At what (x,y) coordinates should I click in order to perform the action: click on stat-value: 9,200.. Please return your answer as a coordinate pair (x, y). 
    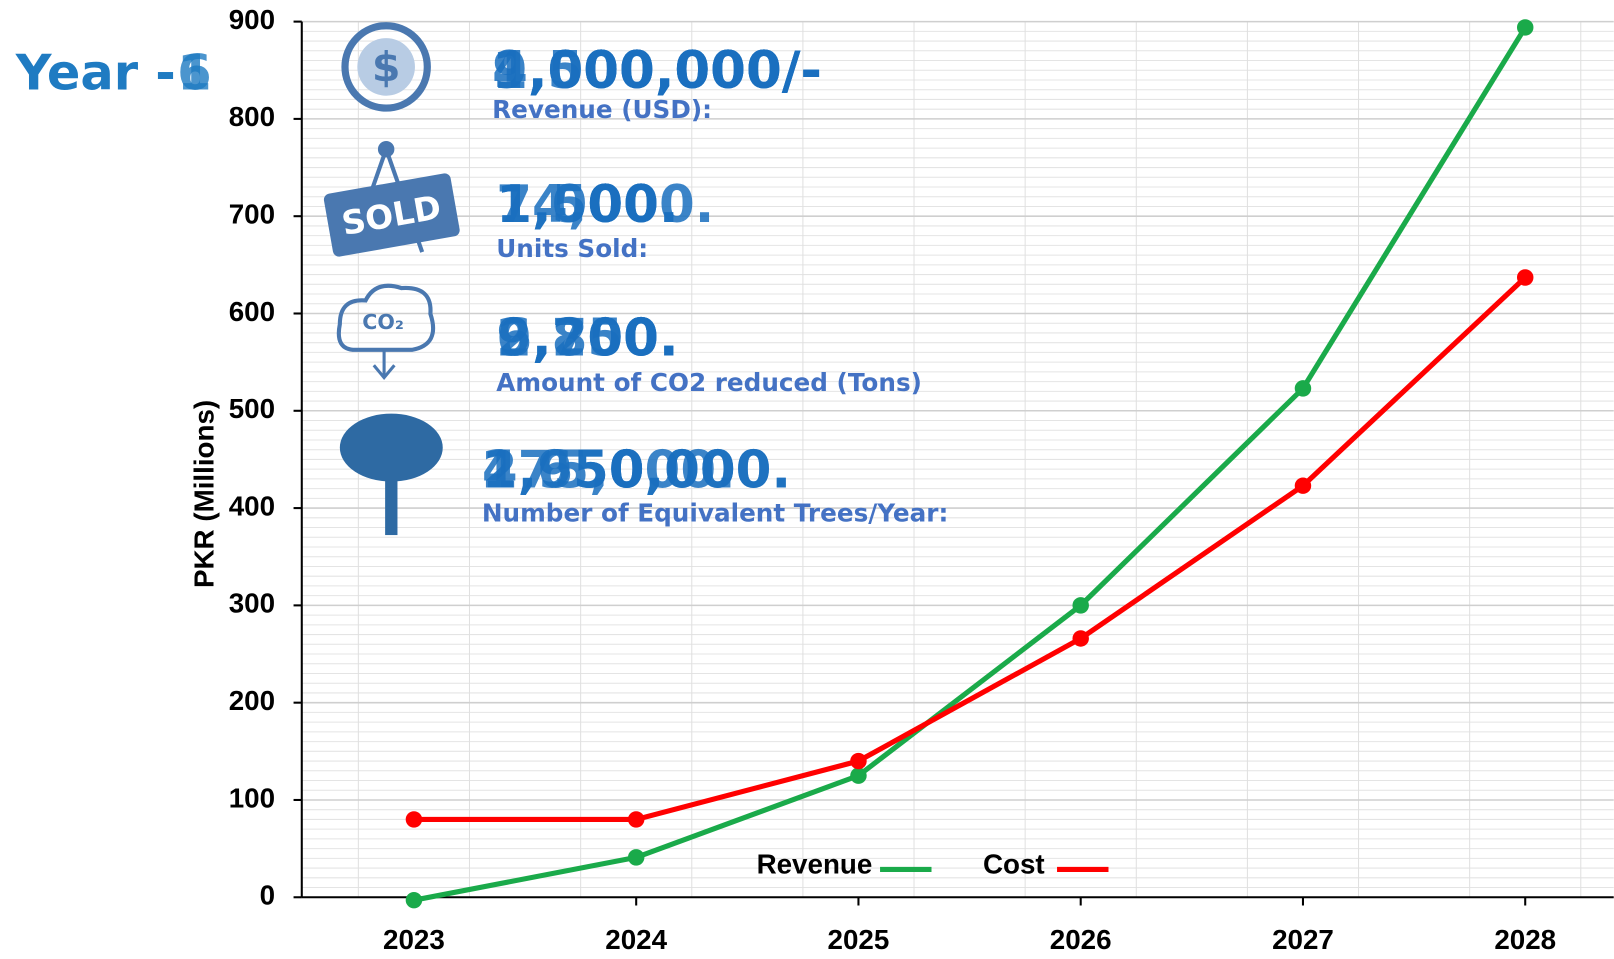
    Looking at the image, I should click on (587, 339).